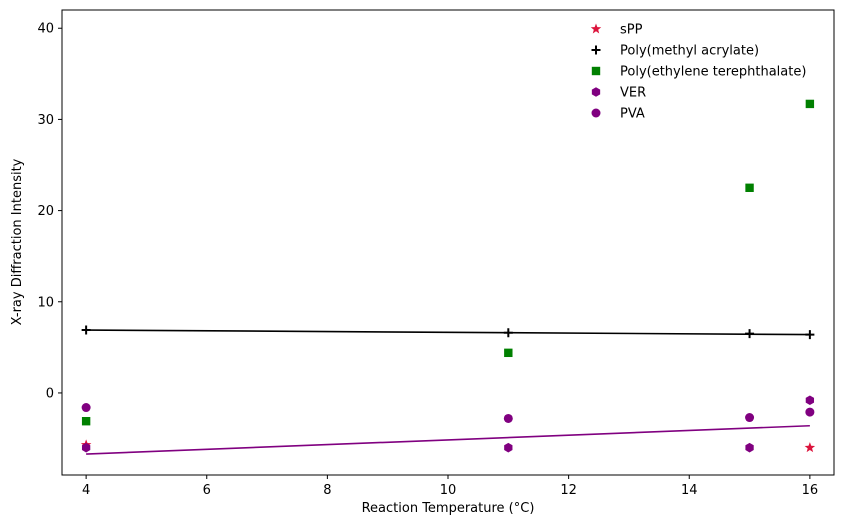  What do you see at coordinates (448, 508) in the screenshot?
I see `x-axis-label: Reaction Temperature (°C)` at bounding box center [448, 508].